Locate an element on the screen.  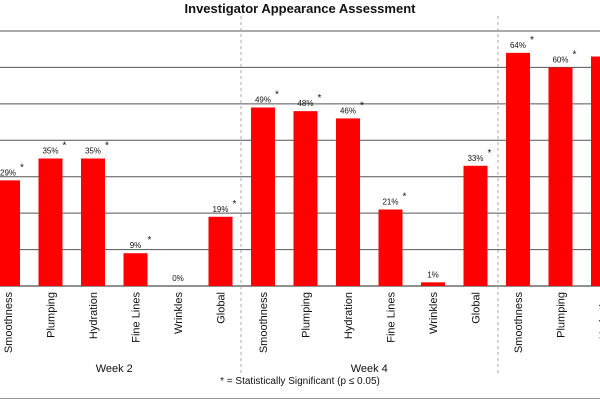
data-label: 49% is located at coordinates (263, 100).